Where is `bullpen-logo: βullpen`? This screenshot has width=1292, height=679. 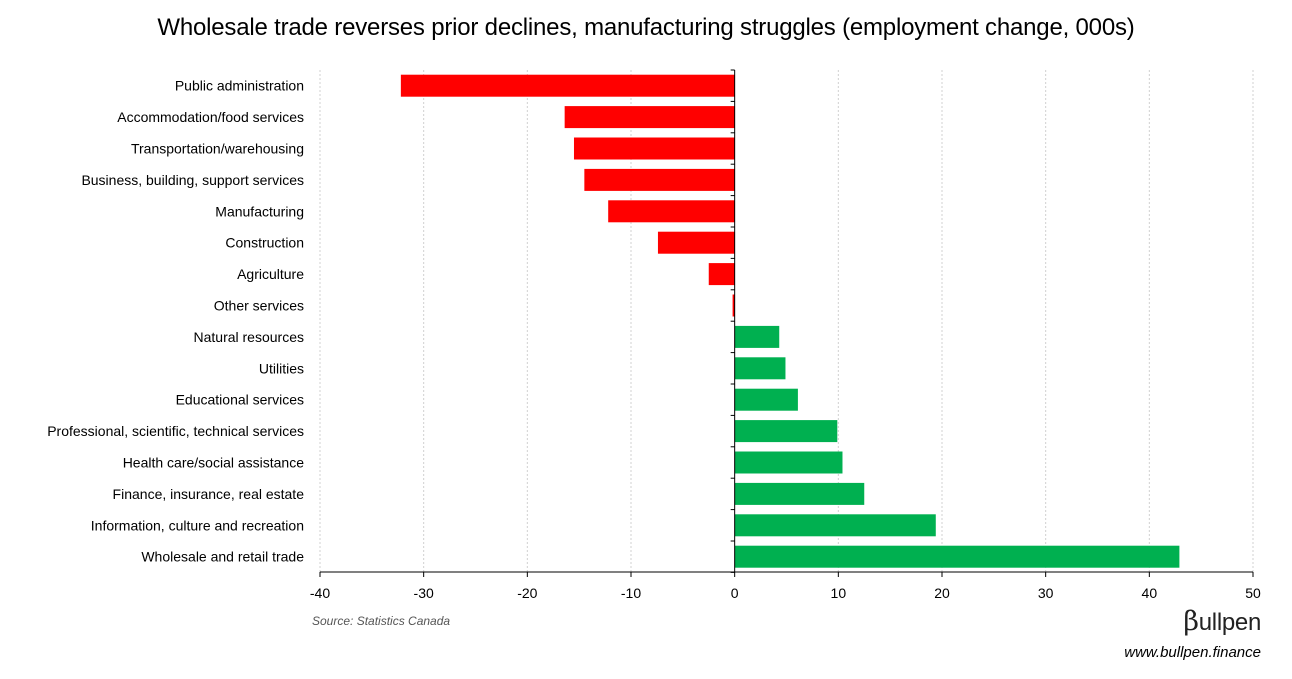
bullpen-logo: βullpen is located at coordinates (1222, 621).